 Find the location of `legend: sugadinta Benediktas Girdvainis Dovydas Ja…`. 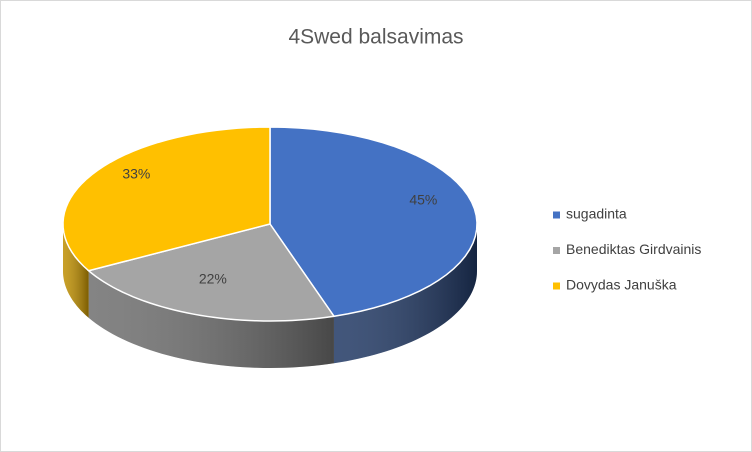

legend: sugadinta Benediktas Girdvainis Dovydas Ja… is located at coordinates (627, 249).